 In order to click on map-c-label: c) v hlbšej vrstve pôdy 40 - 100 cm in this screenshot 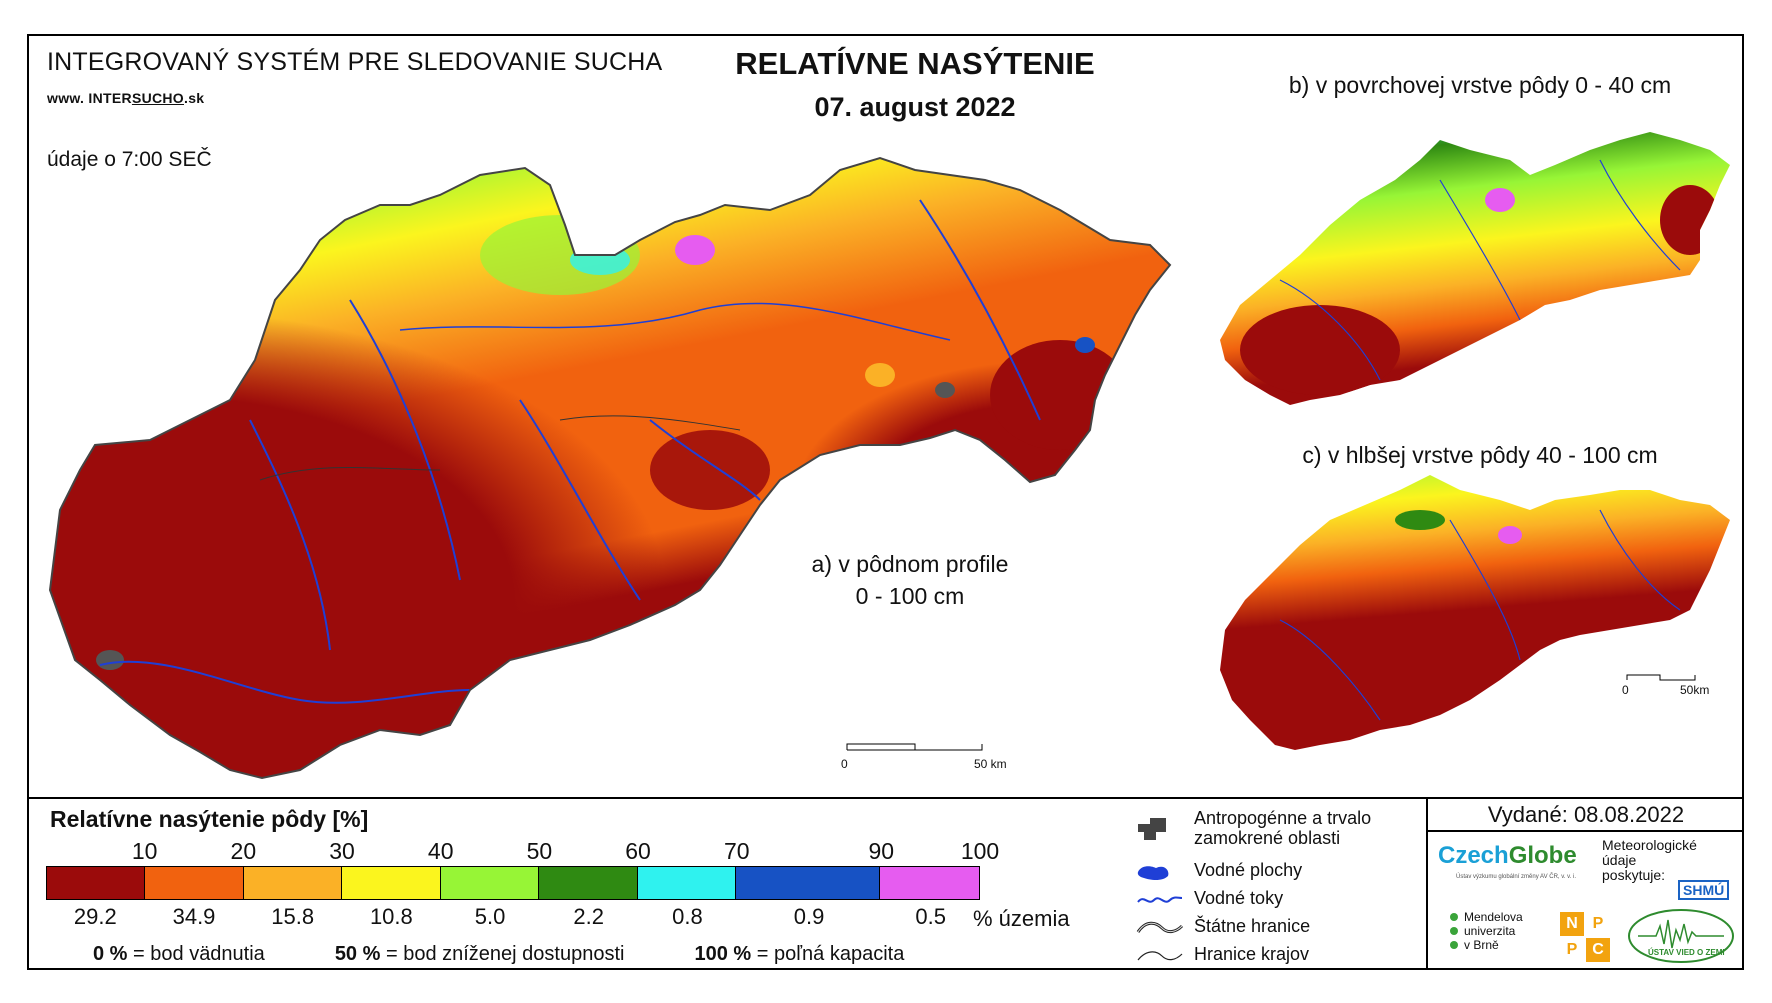, I will do `click(1480, 455)`.